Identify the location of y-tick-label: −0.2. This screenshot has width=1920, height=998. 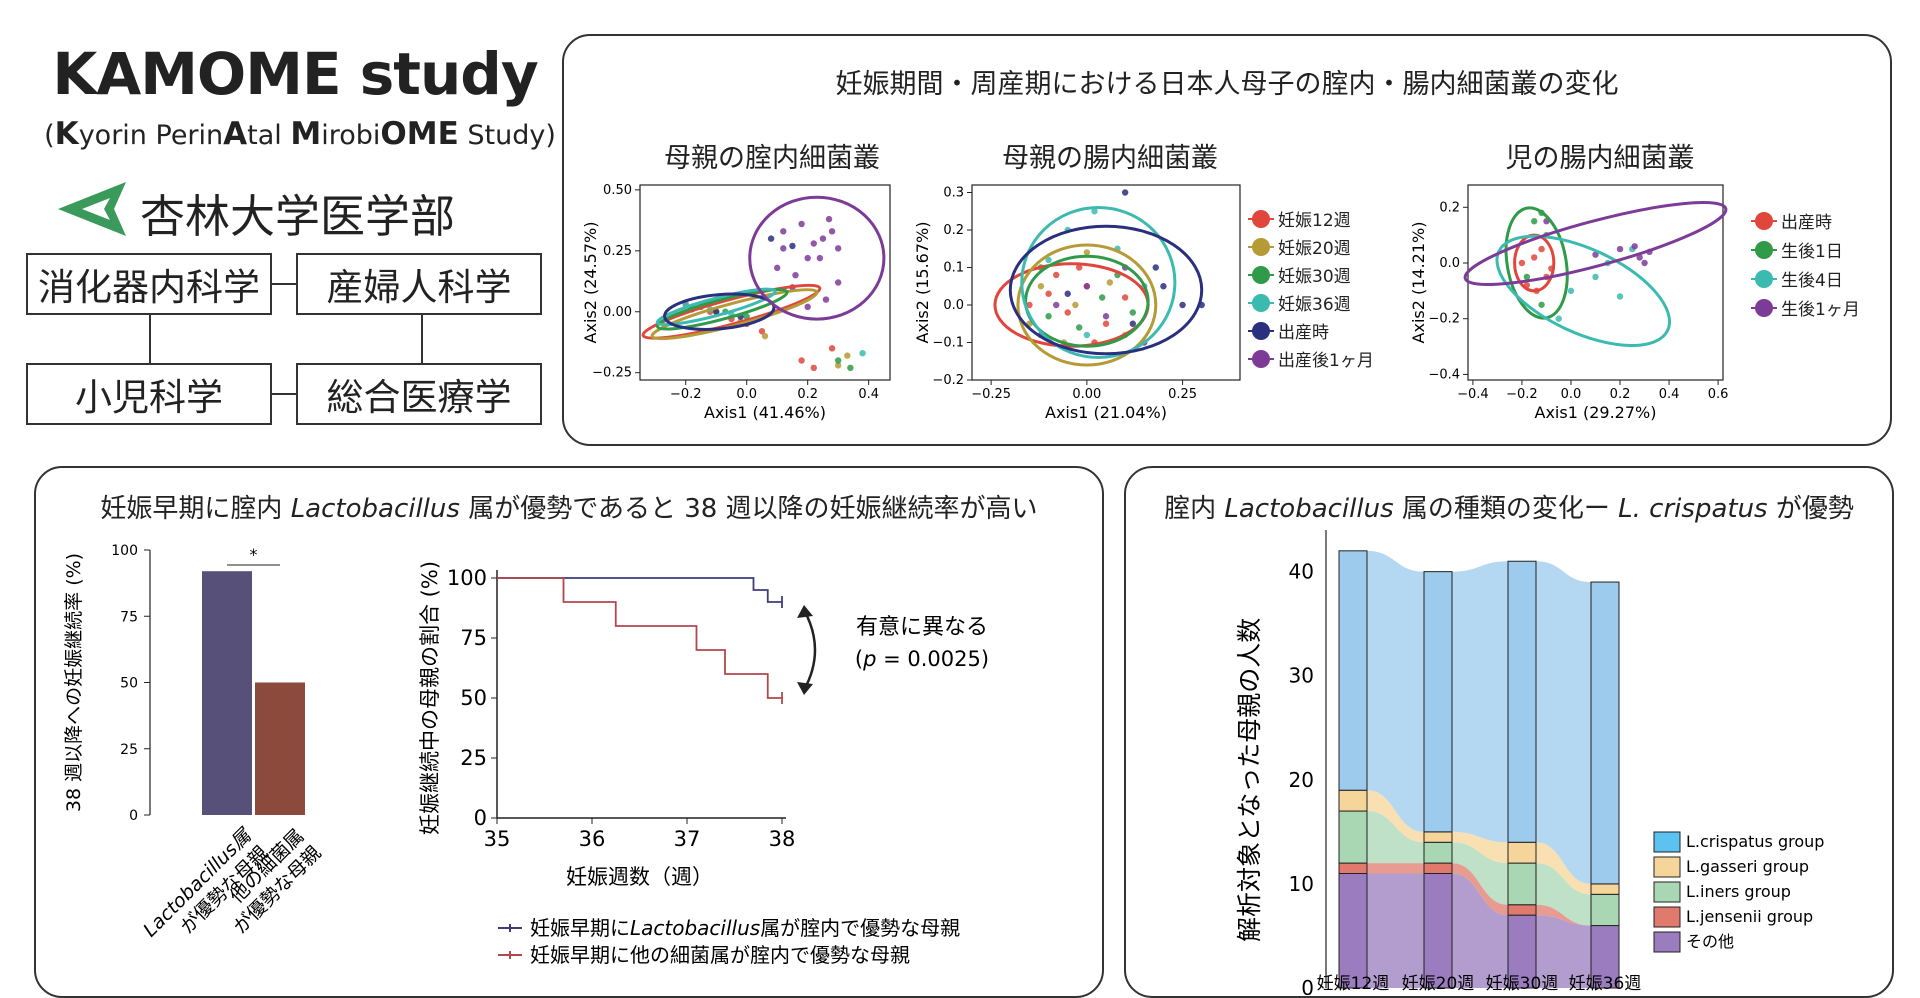
(948, 380).